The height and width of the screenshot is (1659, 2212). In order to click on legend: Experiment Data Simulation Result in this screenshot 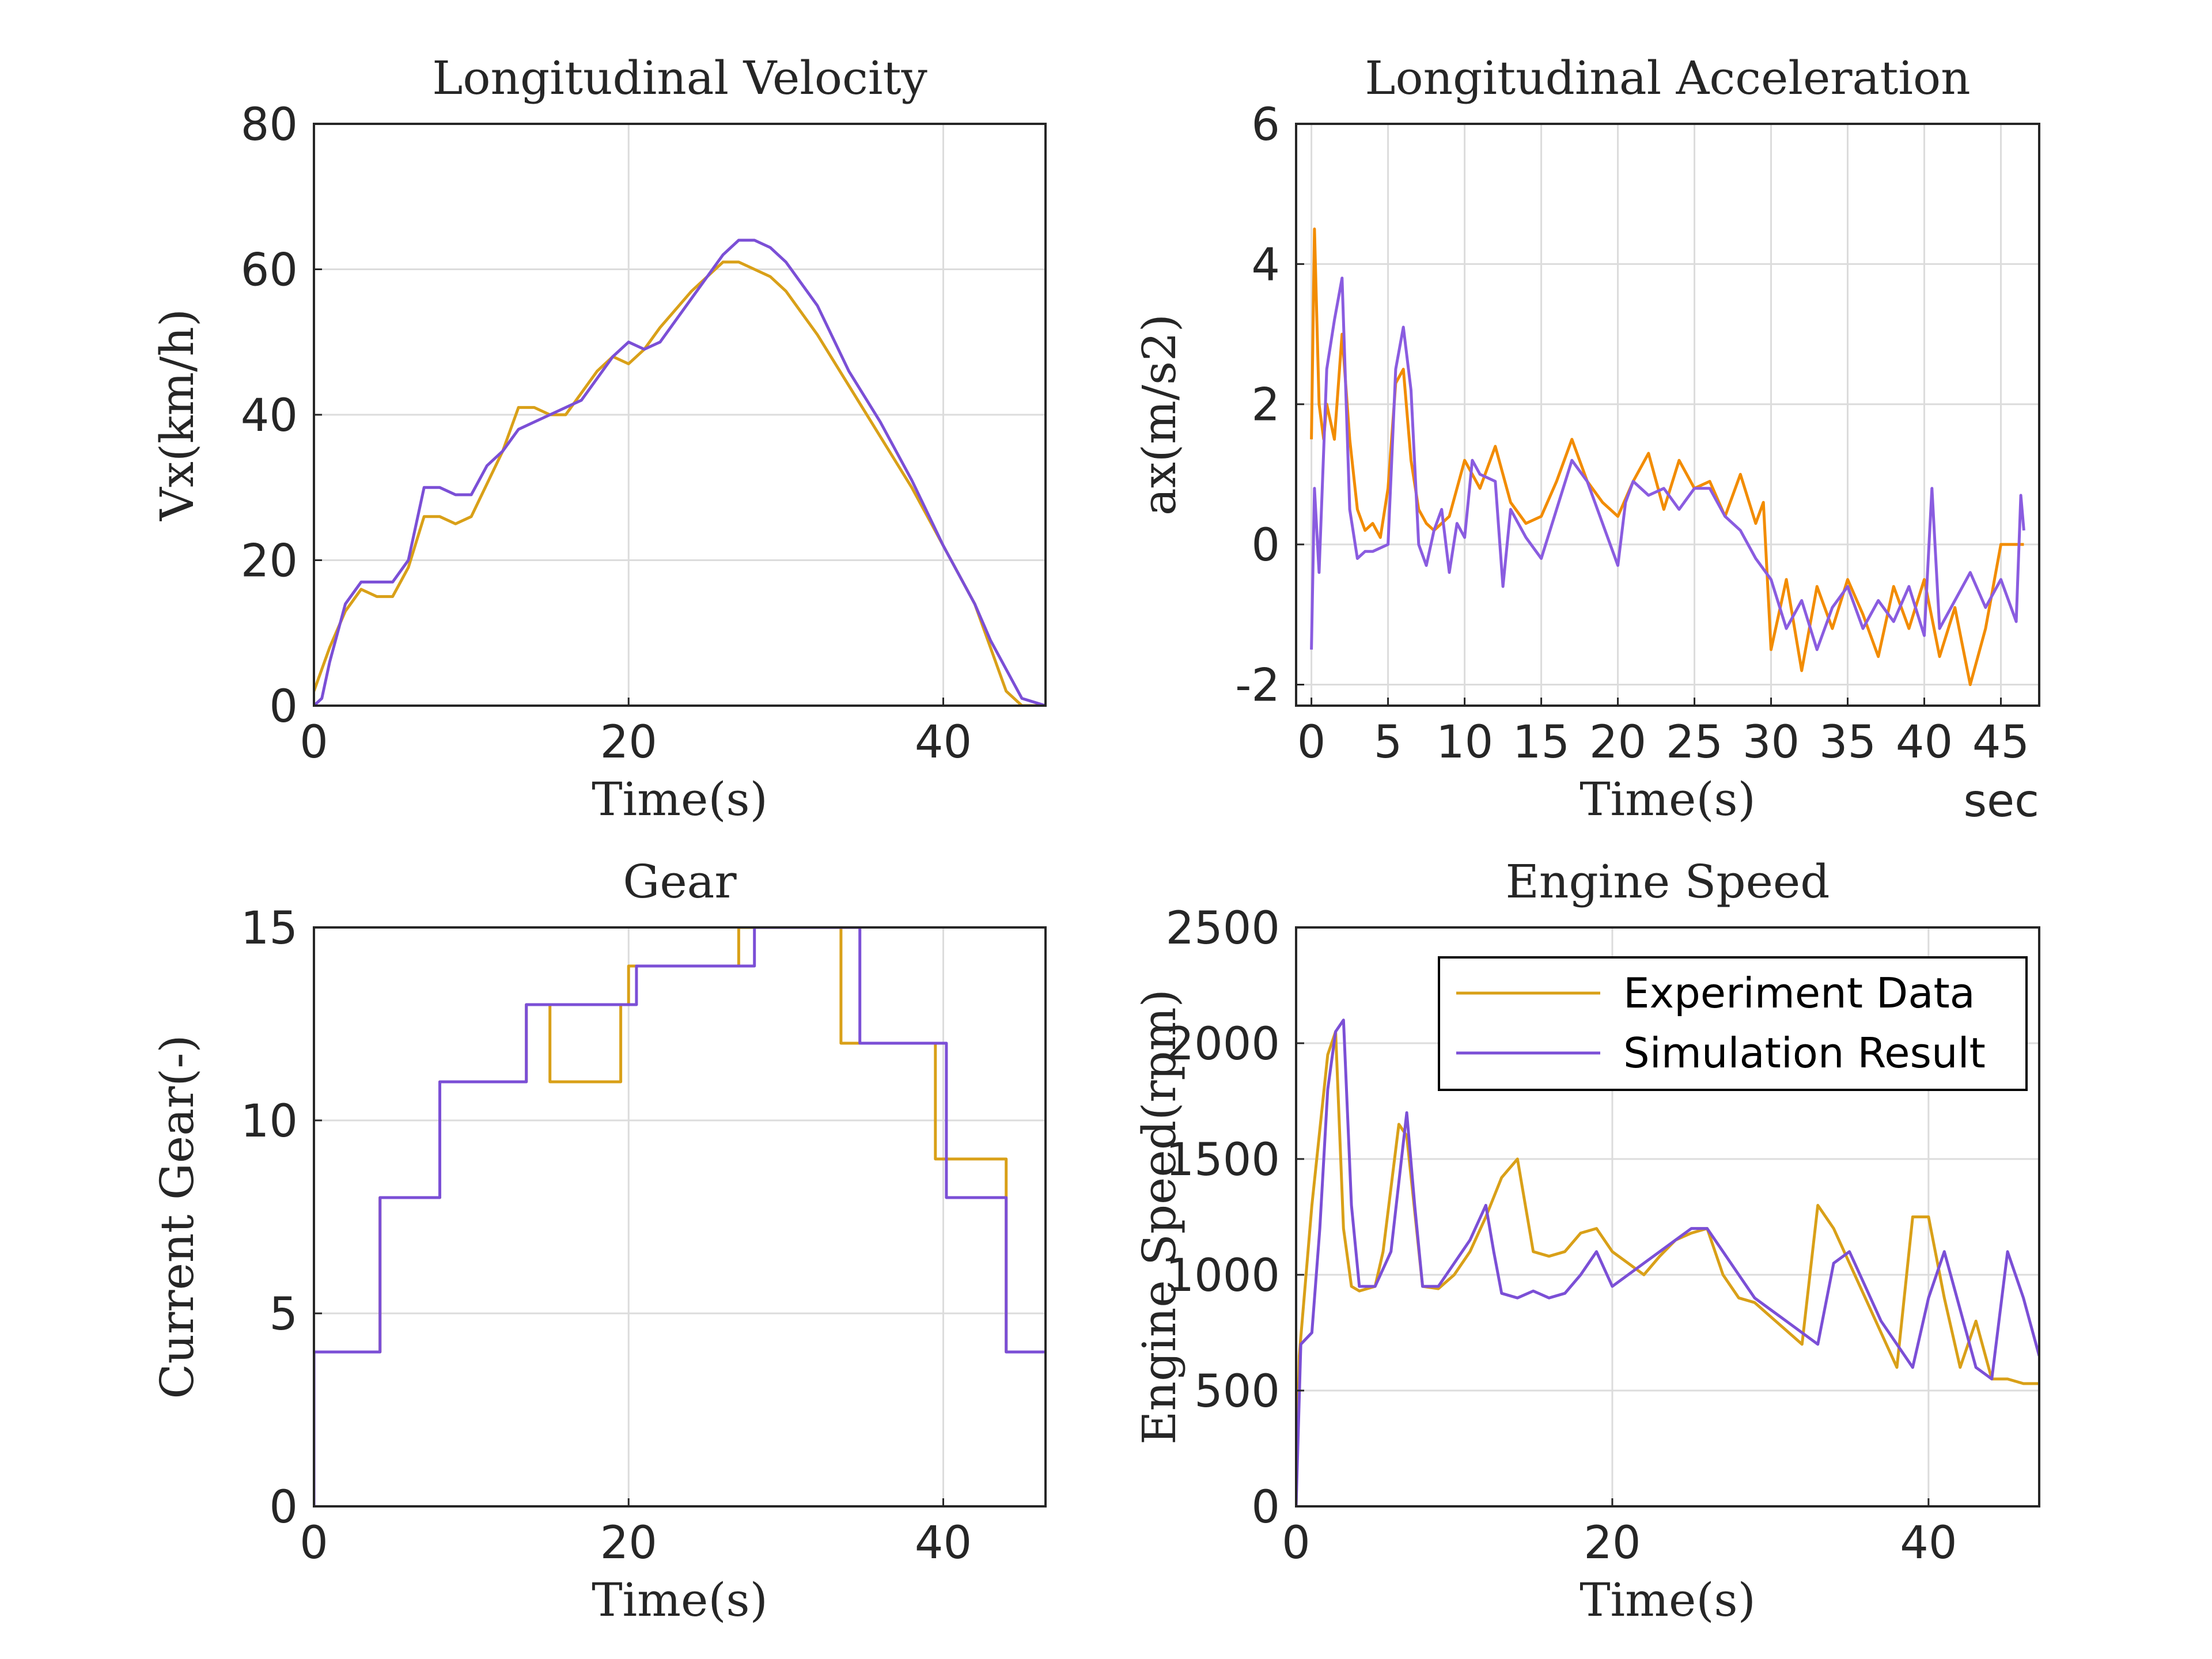, I will do `click(1733, 1023)`.